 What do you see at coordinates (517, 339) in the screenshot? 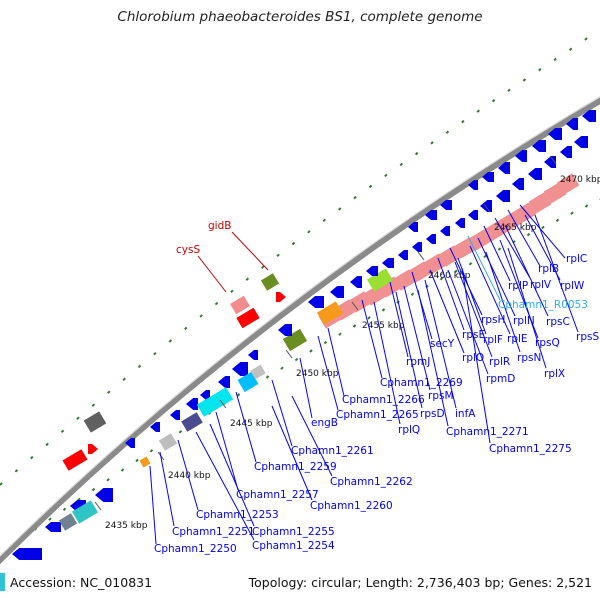
I see `gene-label: rplE` at bounding box center [517, 339].